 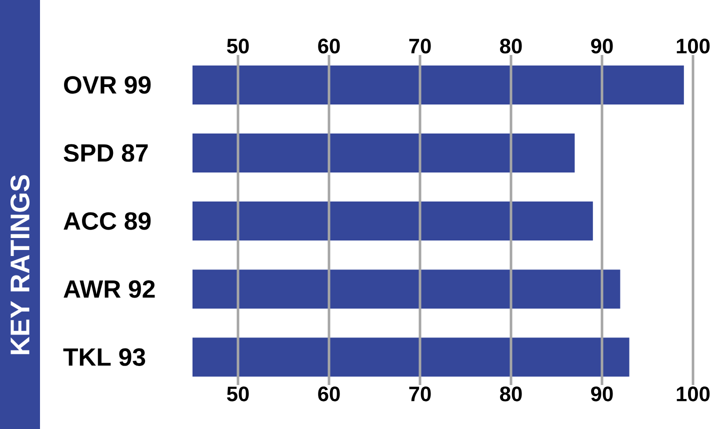 What do you see at coordinates (420, 394) in the screenshot?
I see `x-tick-label: 70` at bounding box center [420, 394].